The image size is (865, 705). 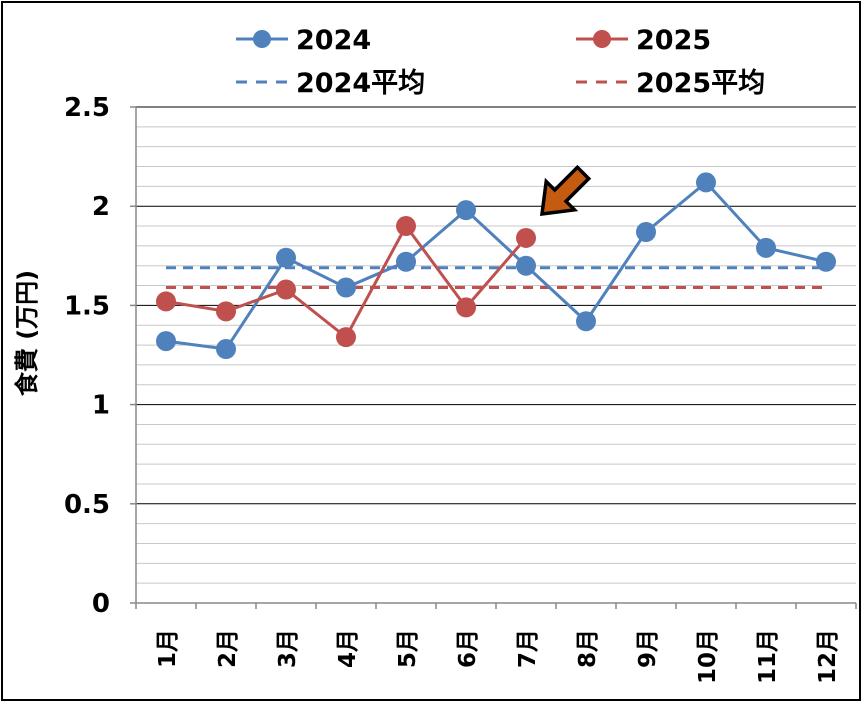 I want to click on arrow-annotation, so click(x=565, y=190).